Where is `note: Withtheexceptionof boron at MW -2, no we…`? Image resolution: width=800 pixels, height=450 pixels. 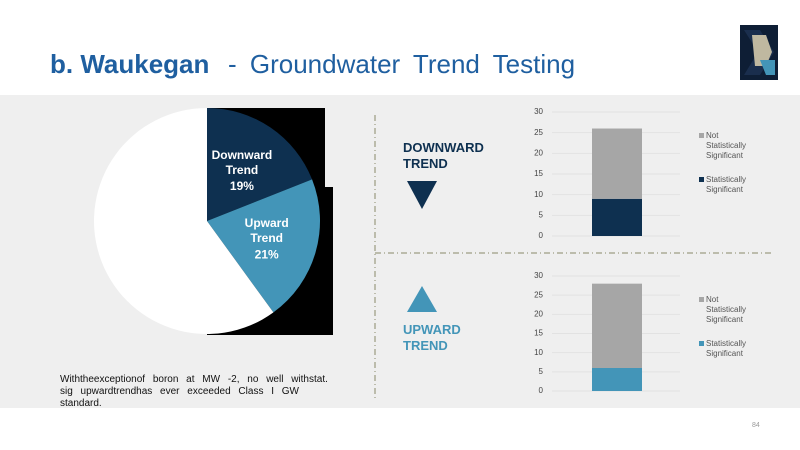
note: Withtheexceptionof boron at MW -2, no we… is located at coordinates (194, 391).